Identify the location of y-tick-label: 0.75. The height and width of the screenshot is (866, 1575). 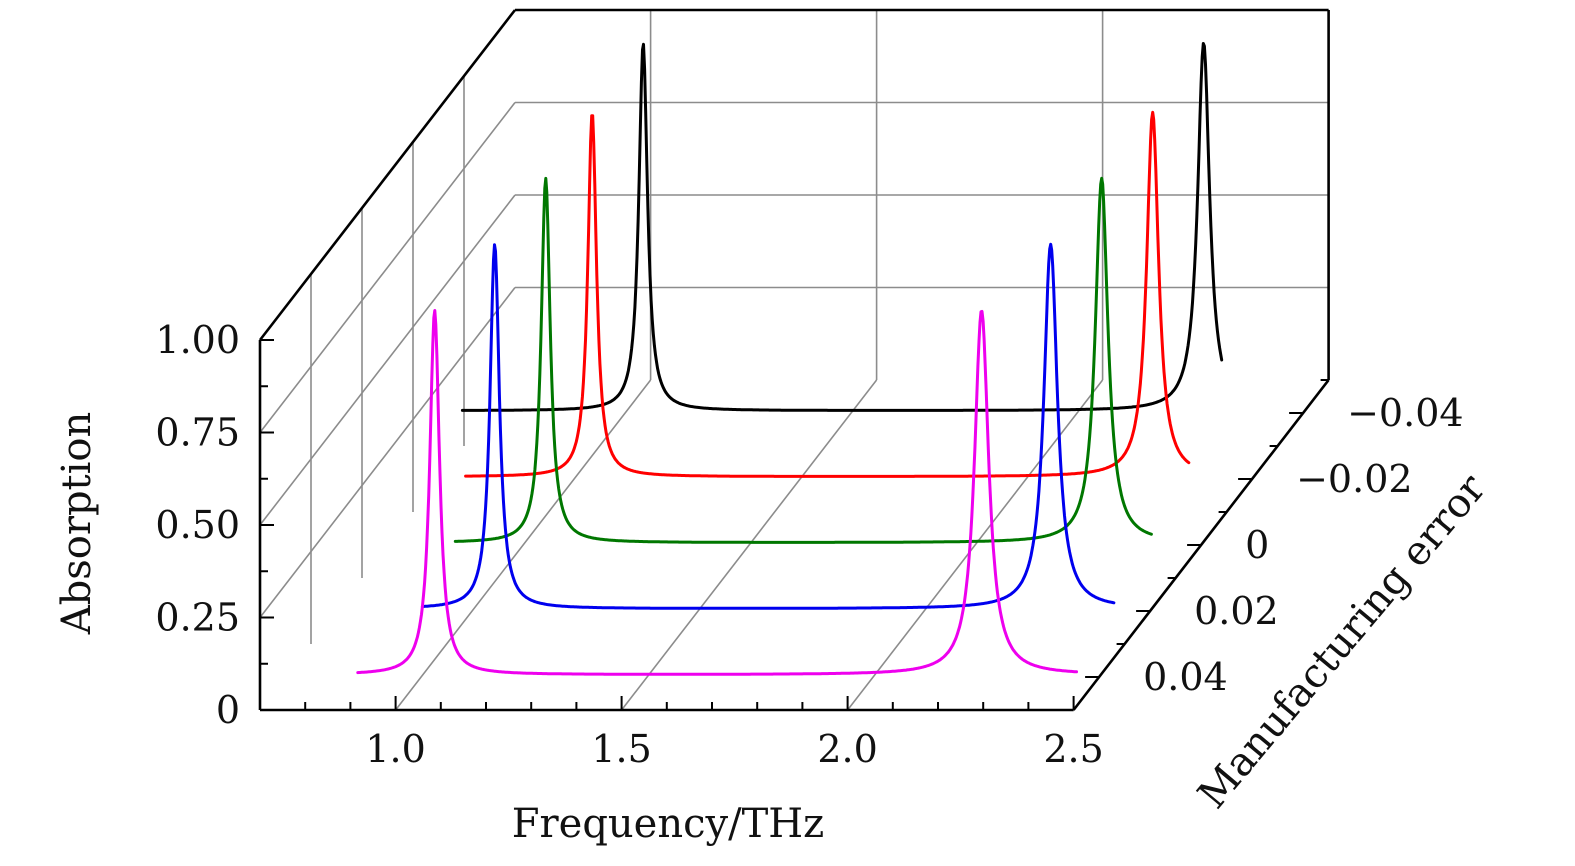
(197, 433).